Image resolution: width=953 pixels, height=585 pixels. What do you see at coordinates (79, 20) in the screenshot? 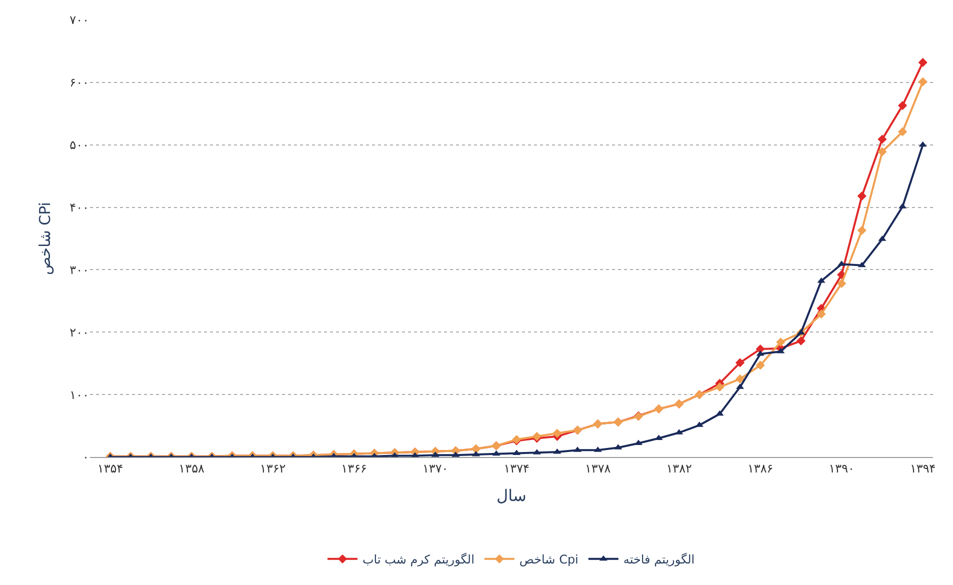
I see `y-tick-label: ۷۰۰` at bounding box center [79, 20].